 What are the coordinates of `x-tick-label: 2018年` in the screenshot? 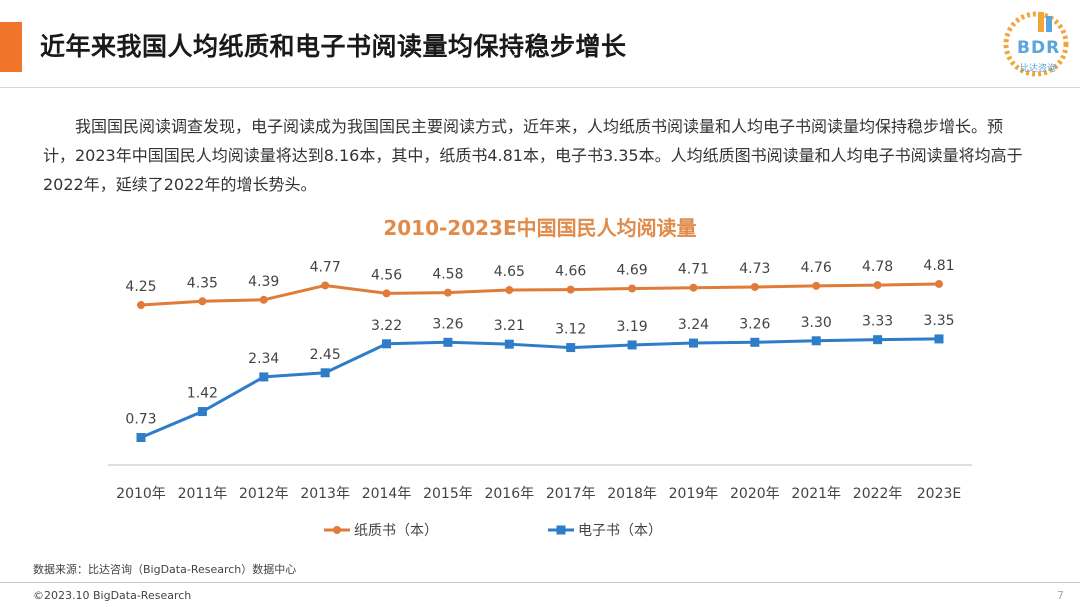 It's located at (632, 494).